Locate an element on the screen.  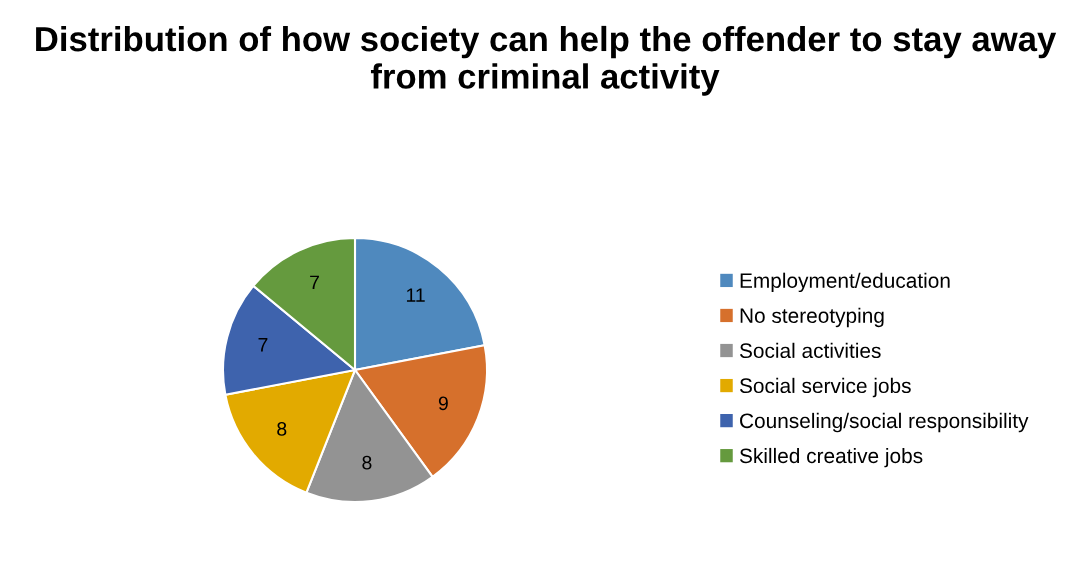
legend-label: No stereotyping is located at coordinates (812, 317).